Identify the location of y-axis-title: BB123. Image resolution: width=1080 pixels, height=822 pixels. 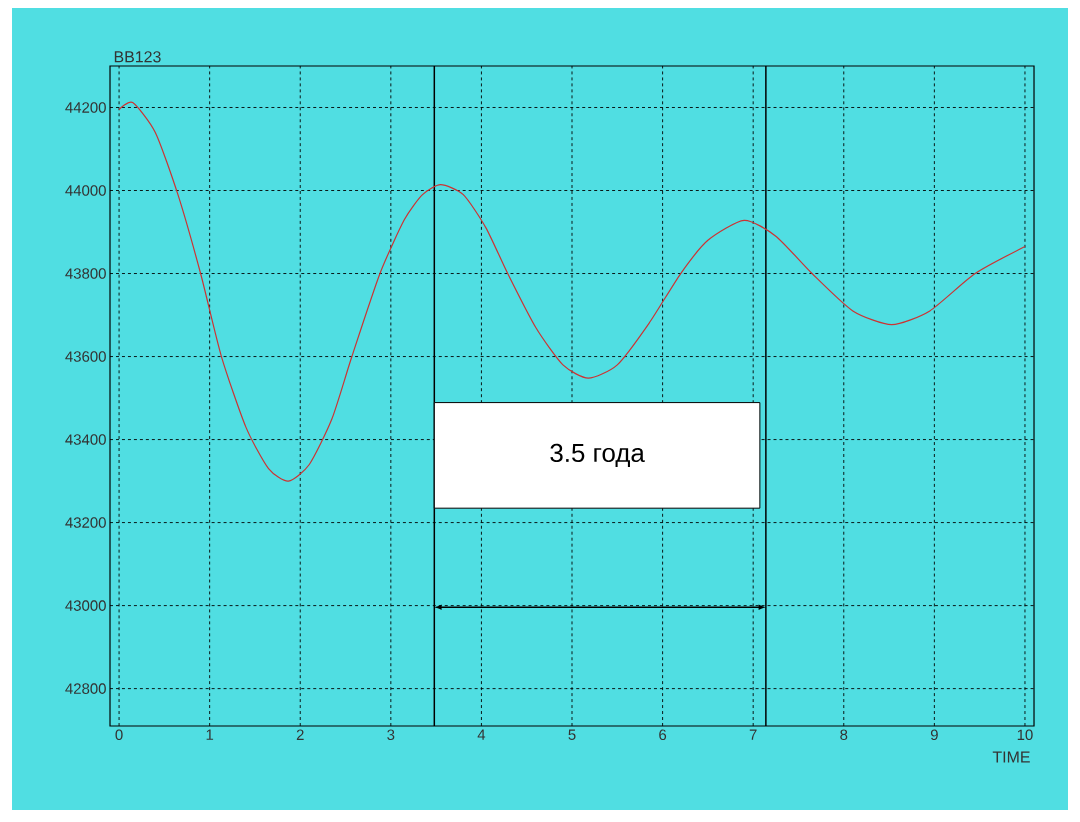
(137, 57).